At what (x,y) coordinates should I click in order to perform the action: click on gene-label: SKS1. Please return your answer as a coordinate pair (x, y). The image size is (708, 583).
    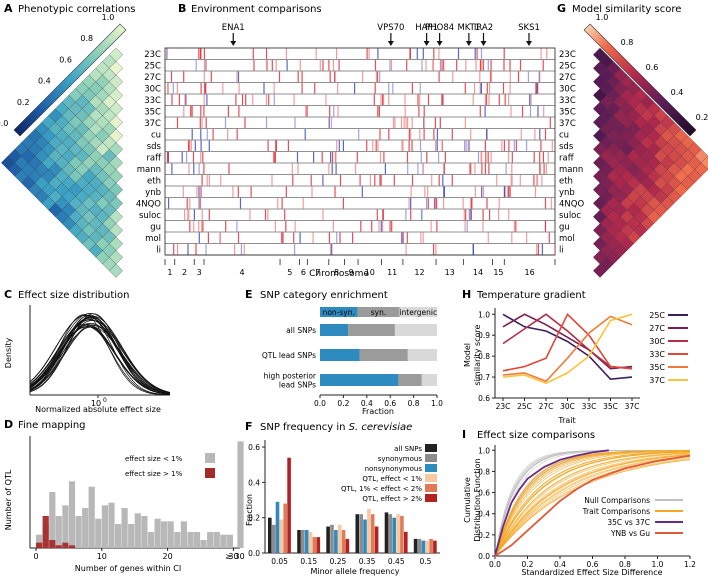
    Looking at the image, I should click on (529, 28).